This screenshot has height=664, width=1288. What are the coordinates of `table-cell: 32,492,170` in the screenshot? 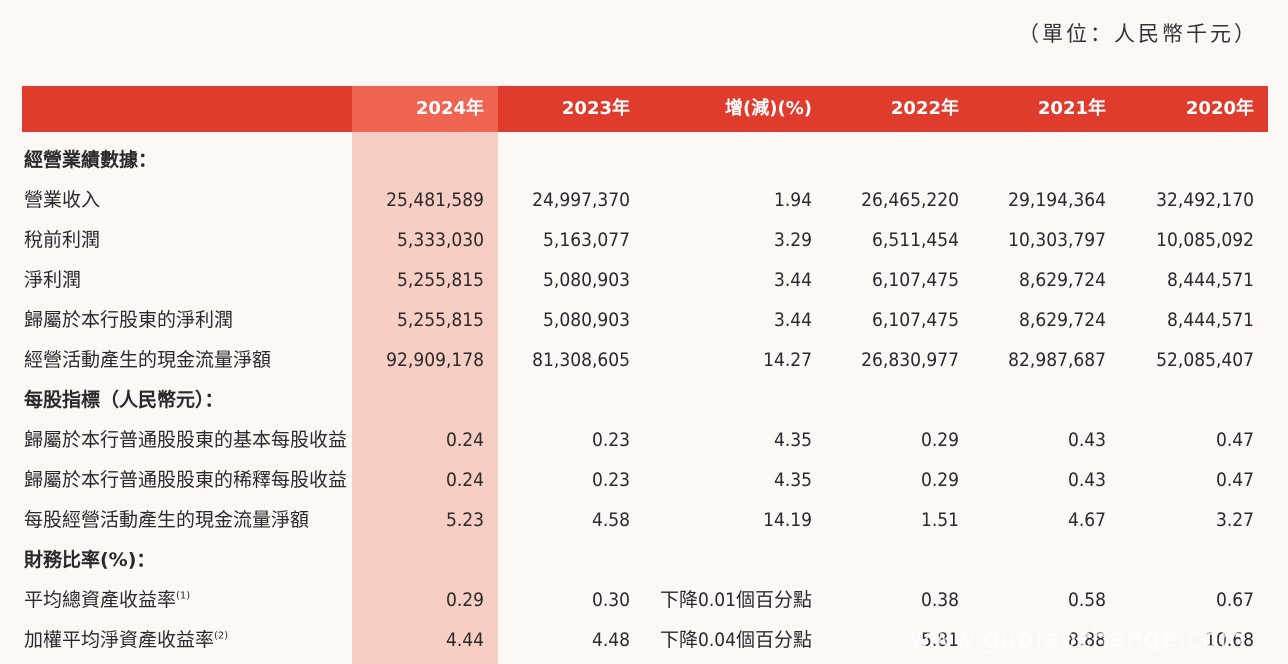 It's located at (1205, 200).